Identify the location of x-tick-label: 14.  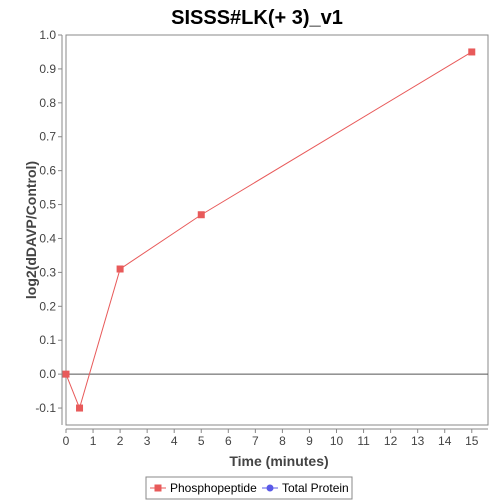
(445, 441).